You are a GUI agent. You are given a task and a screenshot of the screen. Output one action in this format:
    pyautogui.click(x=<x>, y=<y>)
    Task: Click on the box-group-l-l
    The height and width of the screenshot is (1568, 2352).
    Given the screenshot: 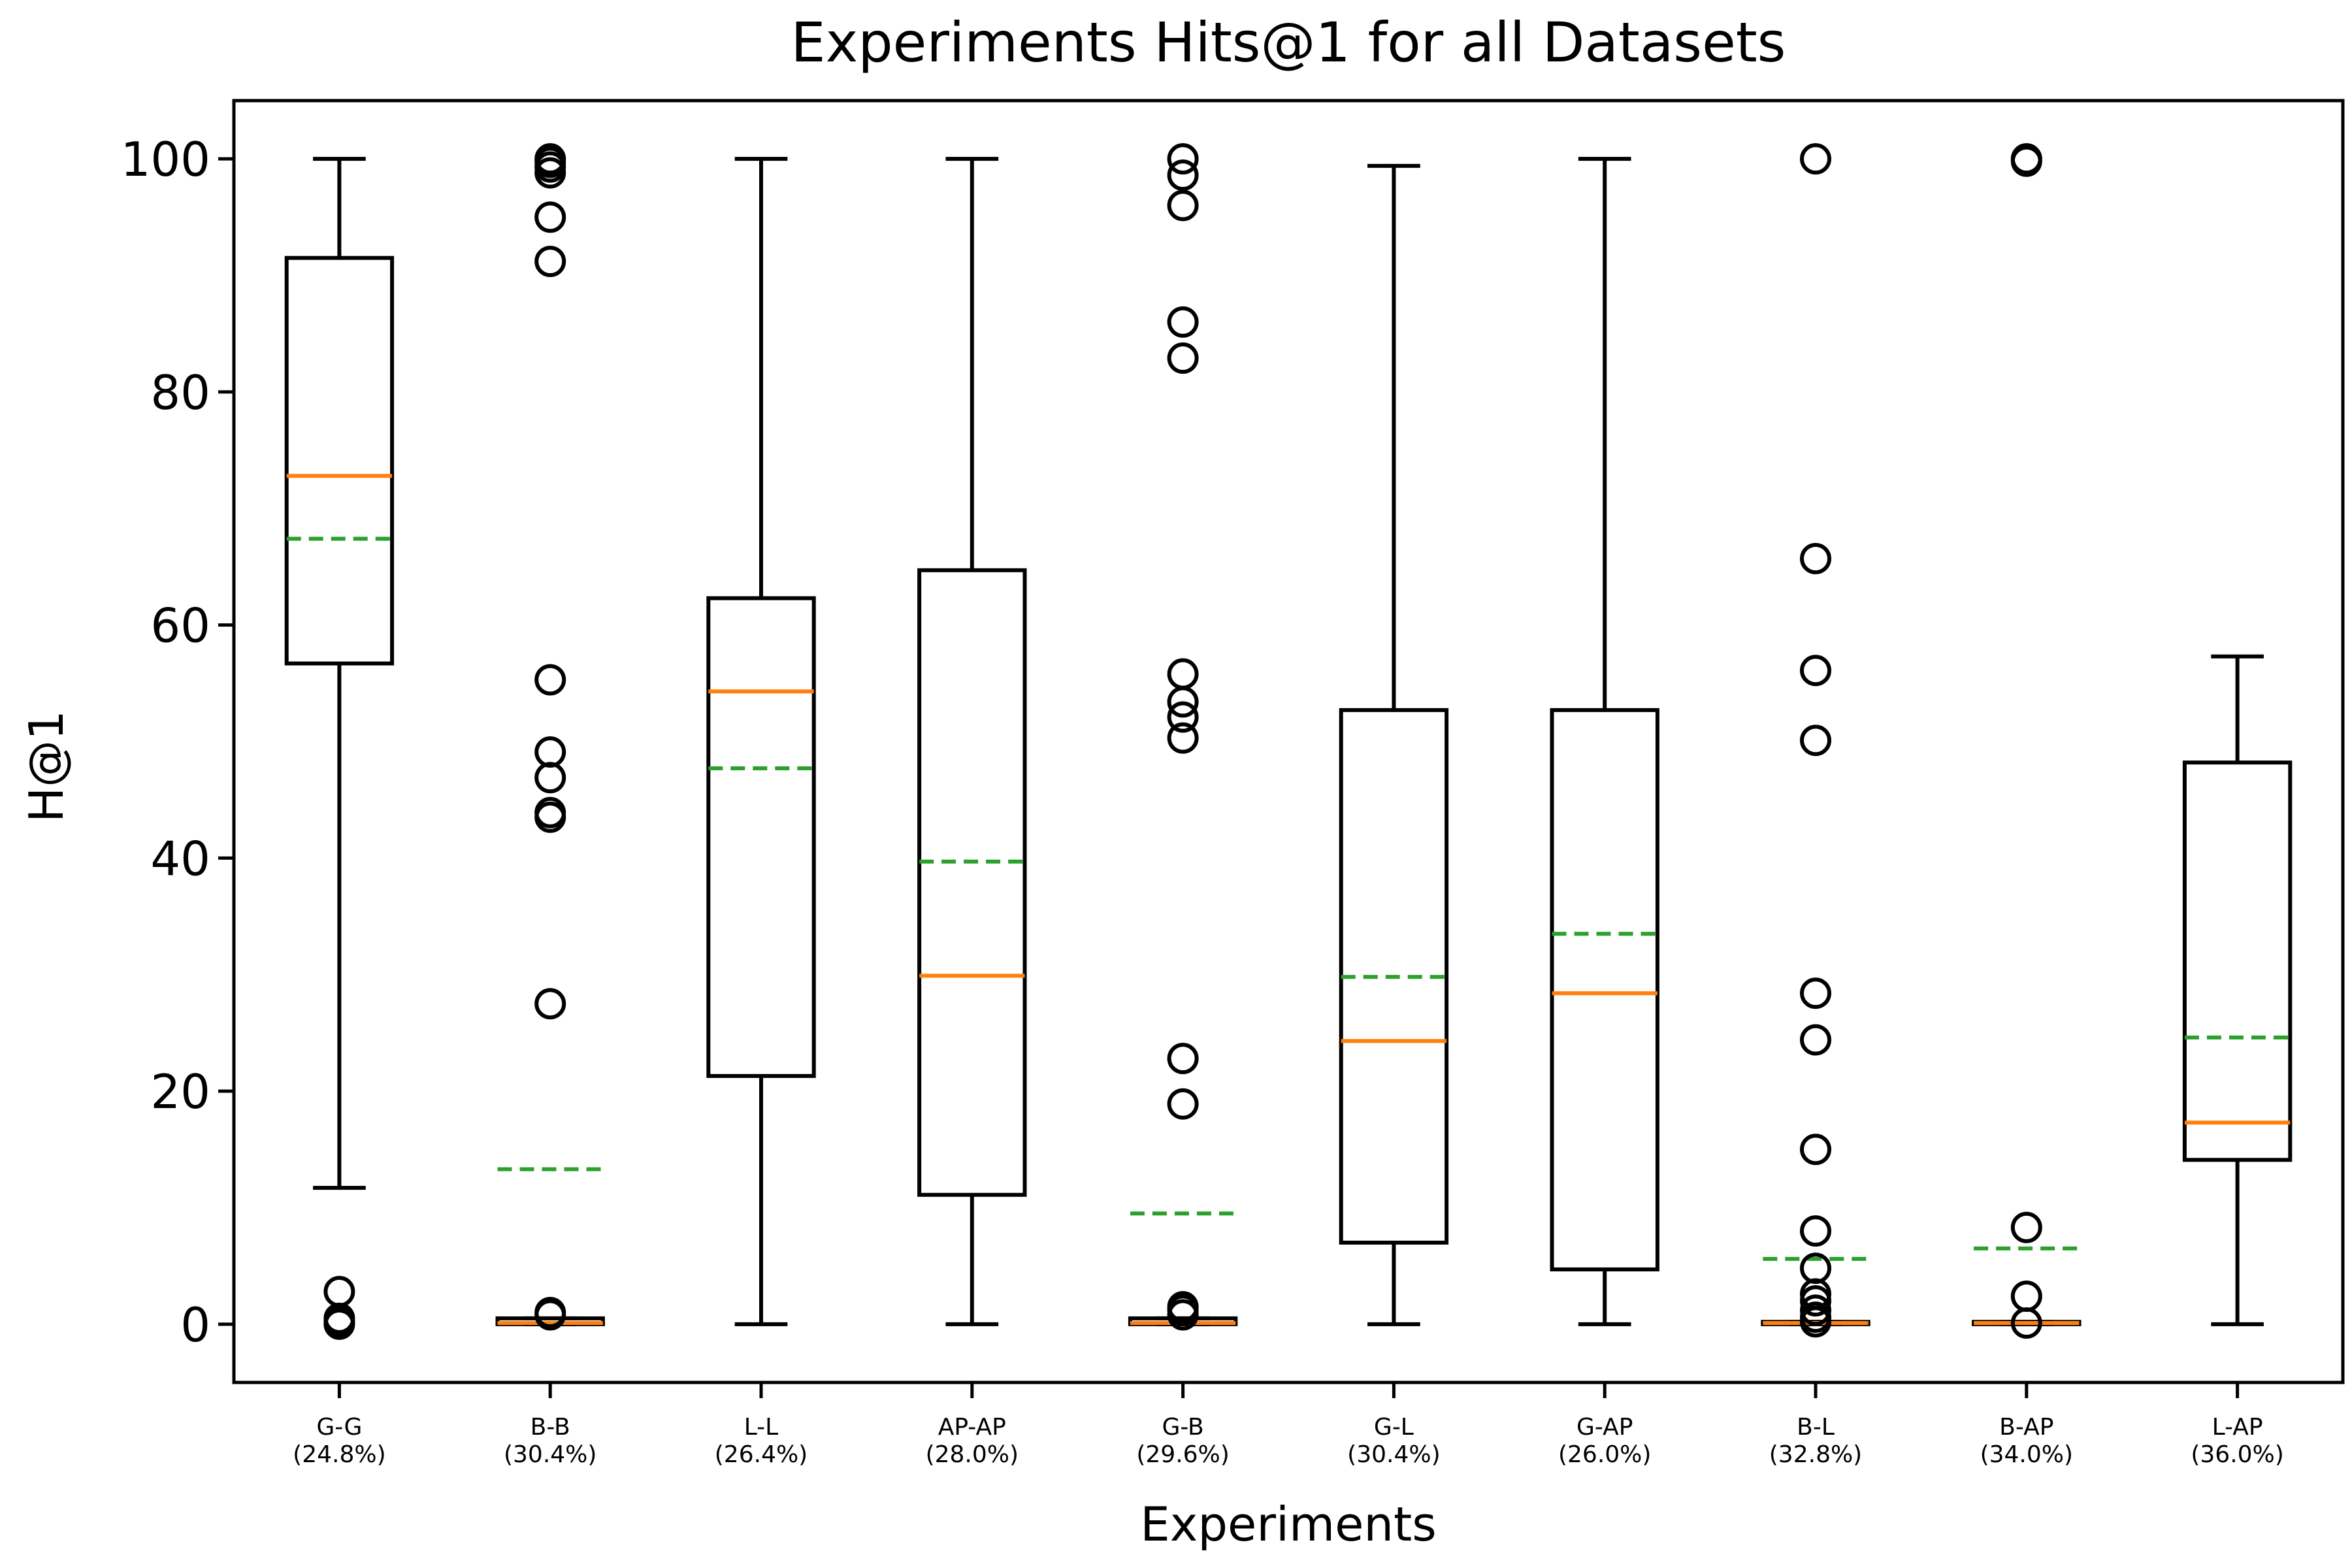 What is the action you would take?
    pyautogui.click(x=761, y=741)
    